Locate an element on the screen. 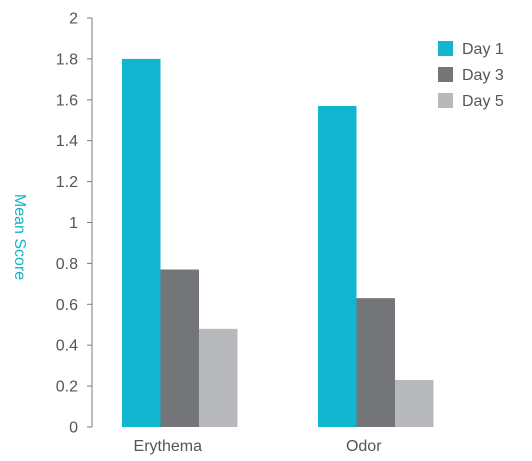 The width and height of the screenshot is (532, 461). y-tick-label: 1 is located at coordinates (73, 223).